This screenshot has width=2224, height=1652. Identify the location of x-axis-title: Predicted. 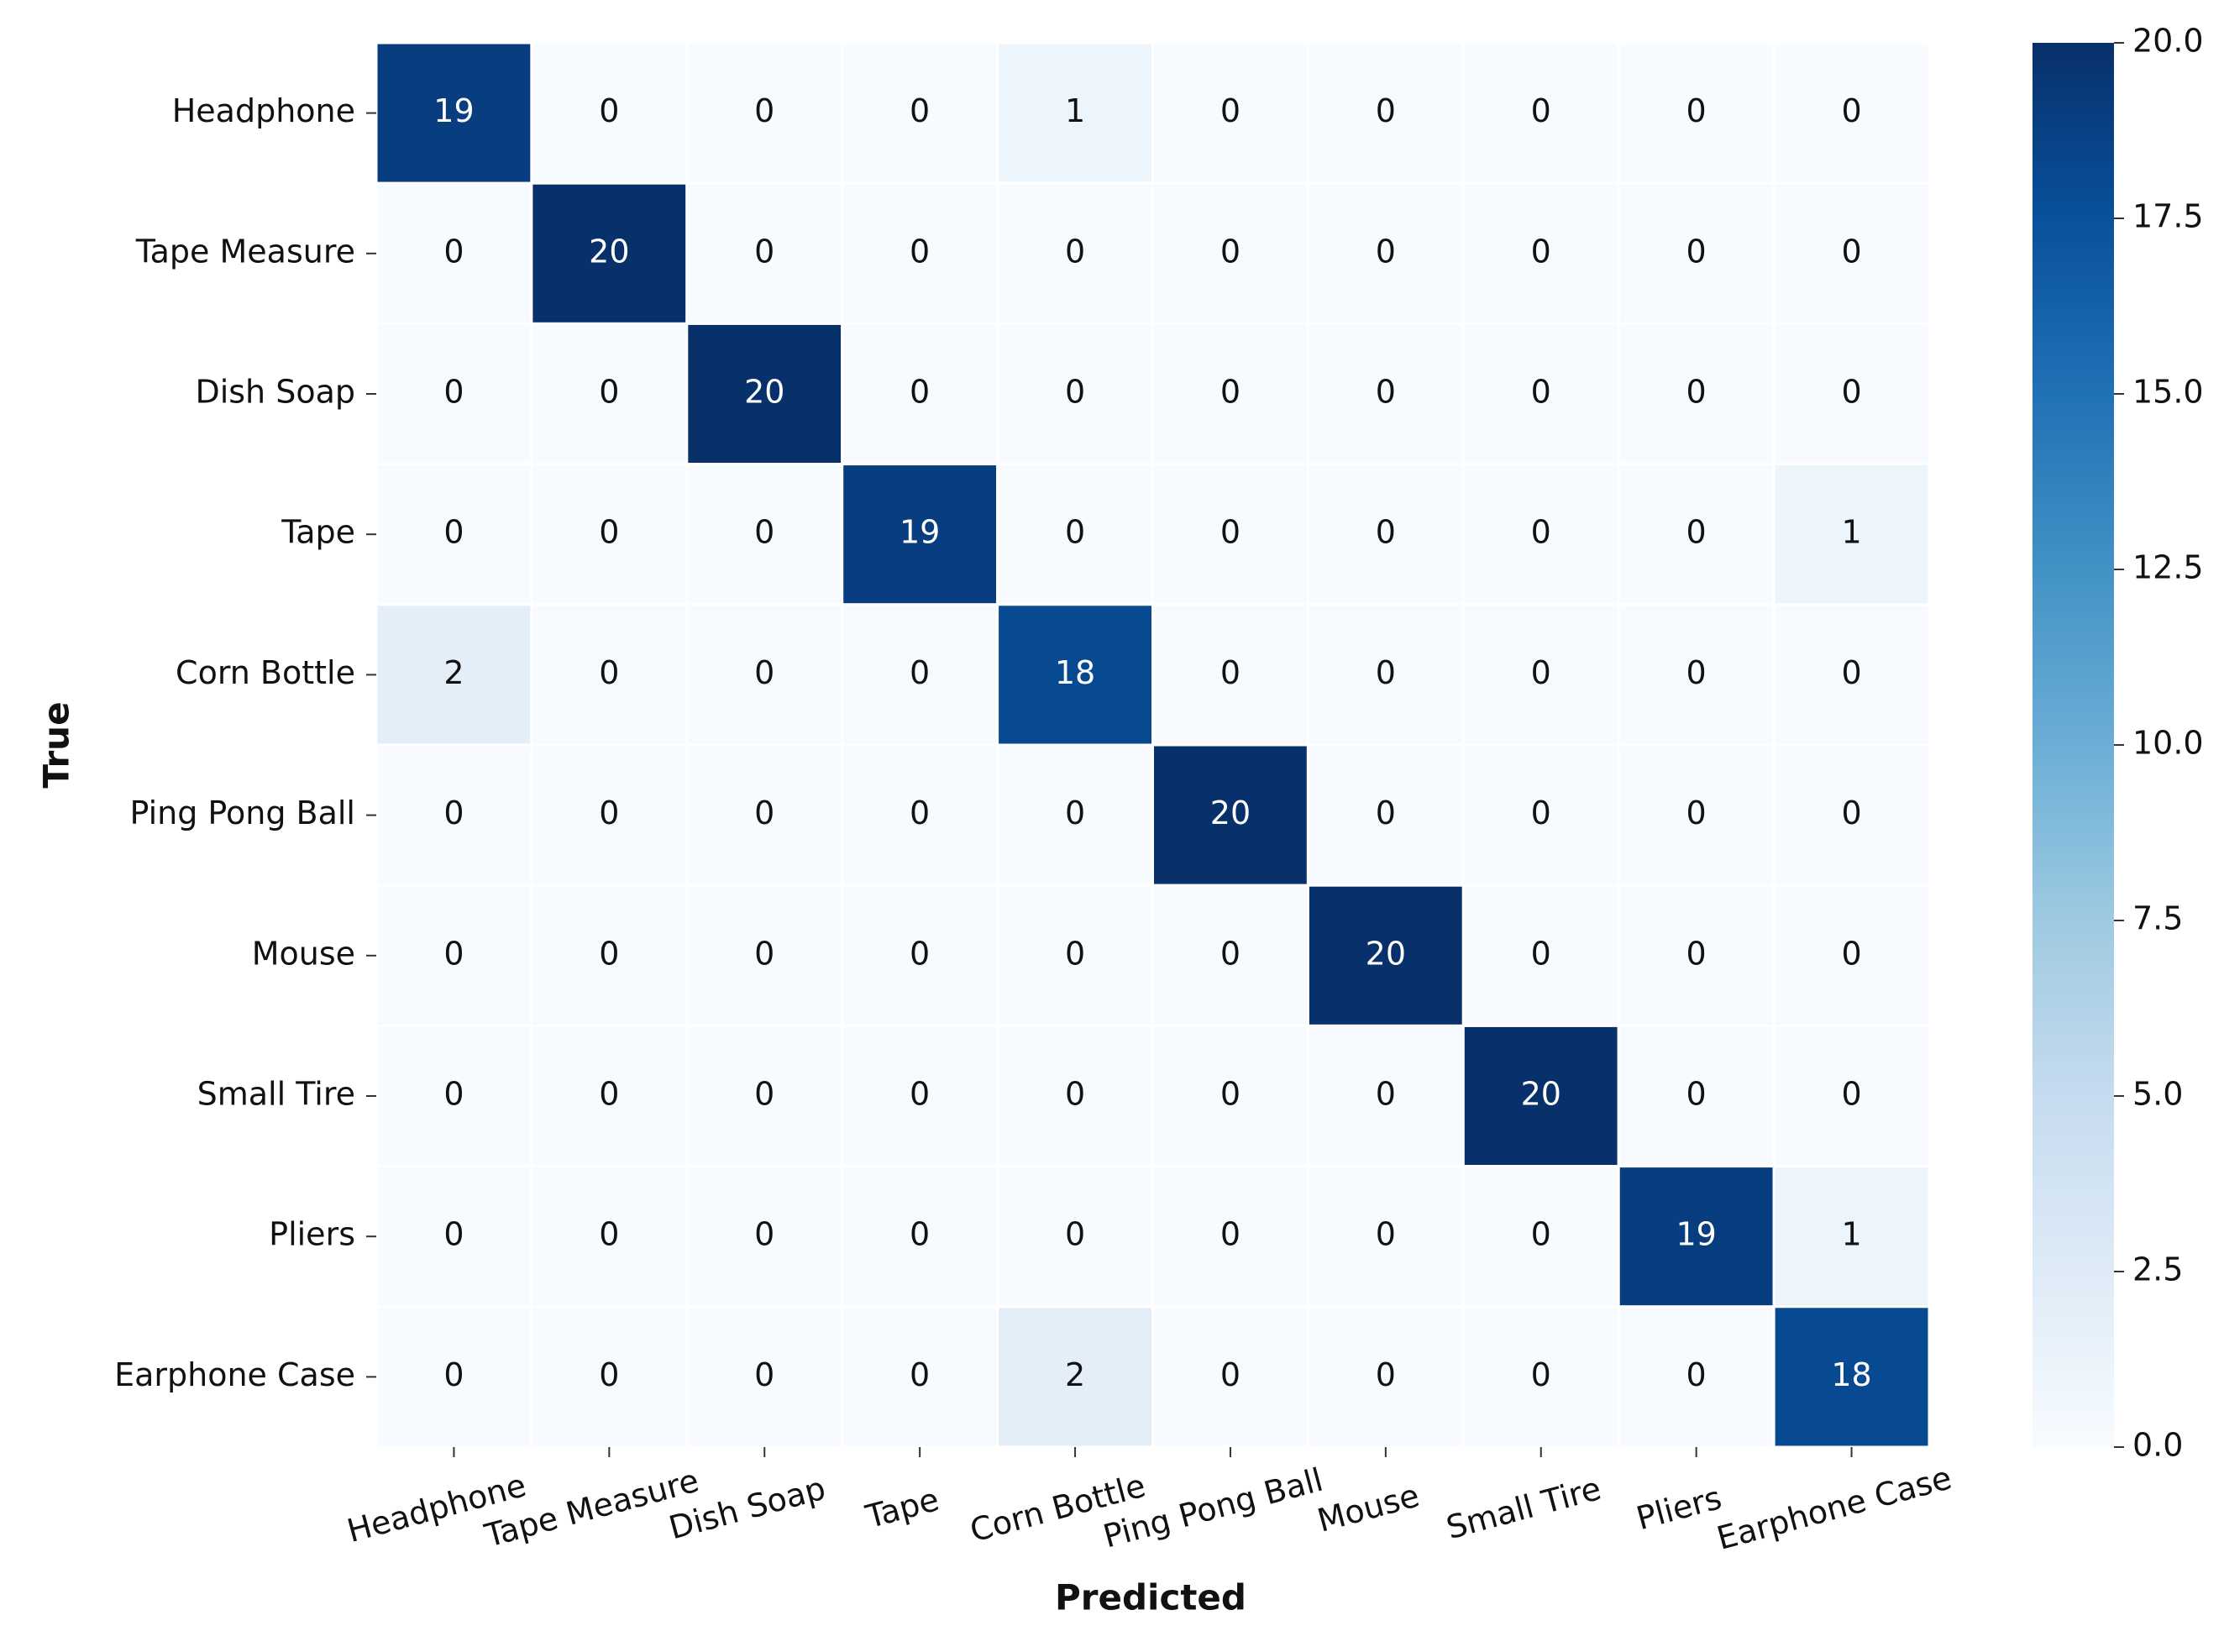
(1150, 1597).